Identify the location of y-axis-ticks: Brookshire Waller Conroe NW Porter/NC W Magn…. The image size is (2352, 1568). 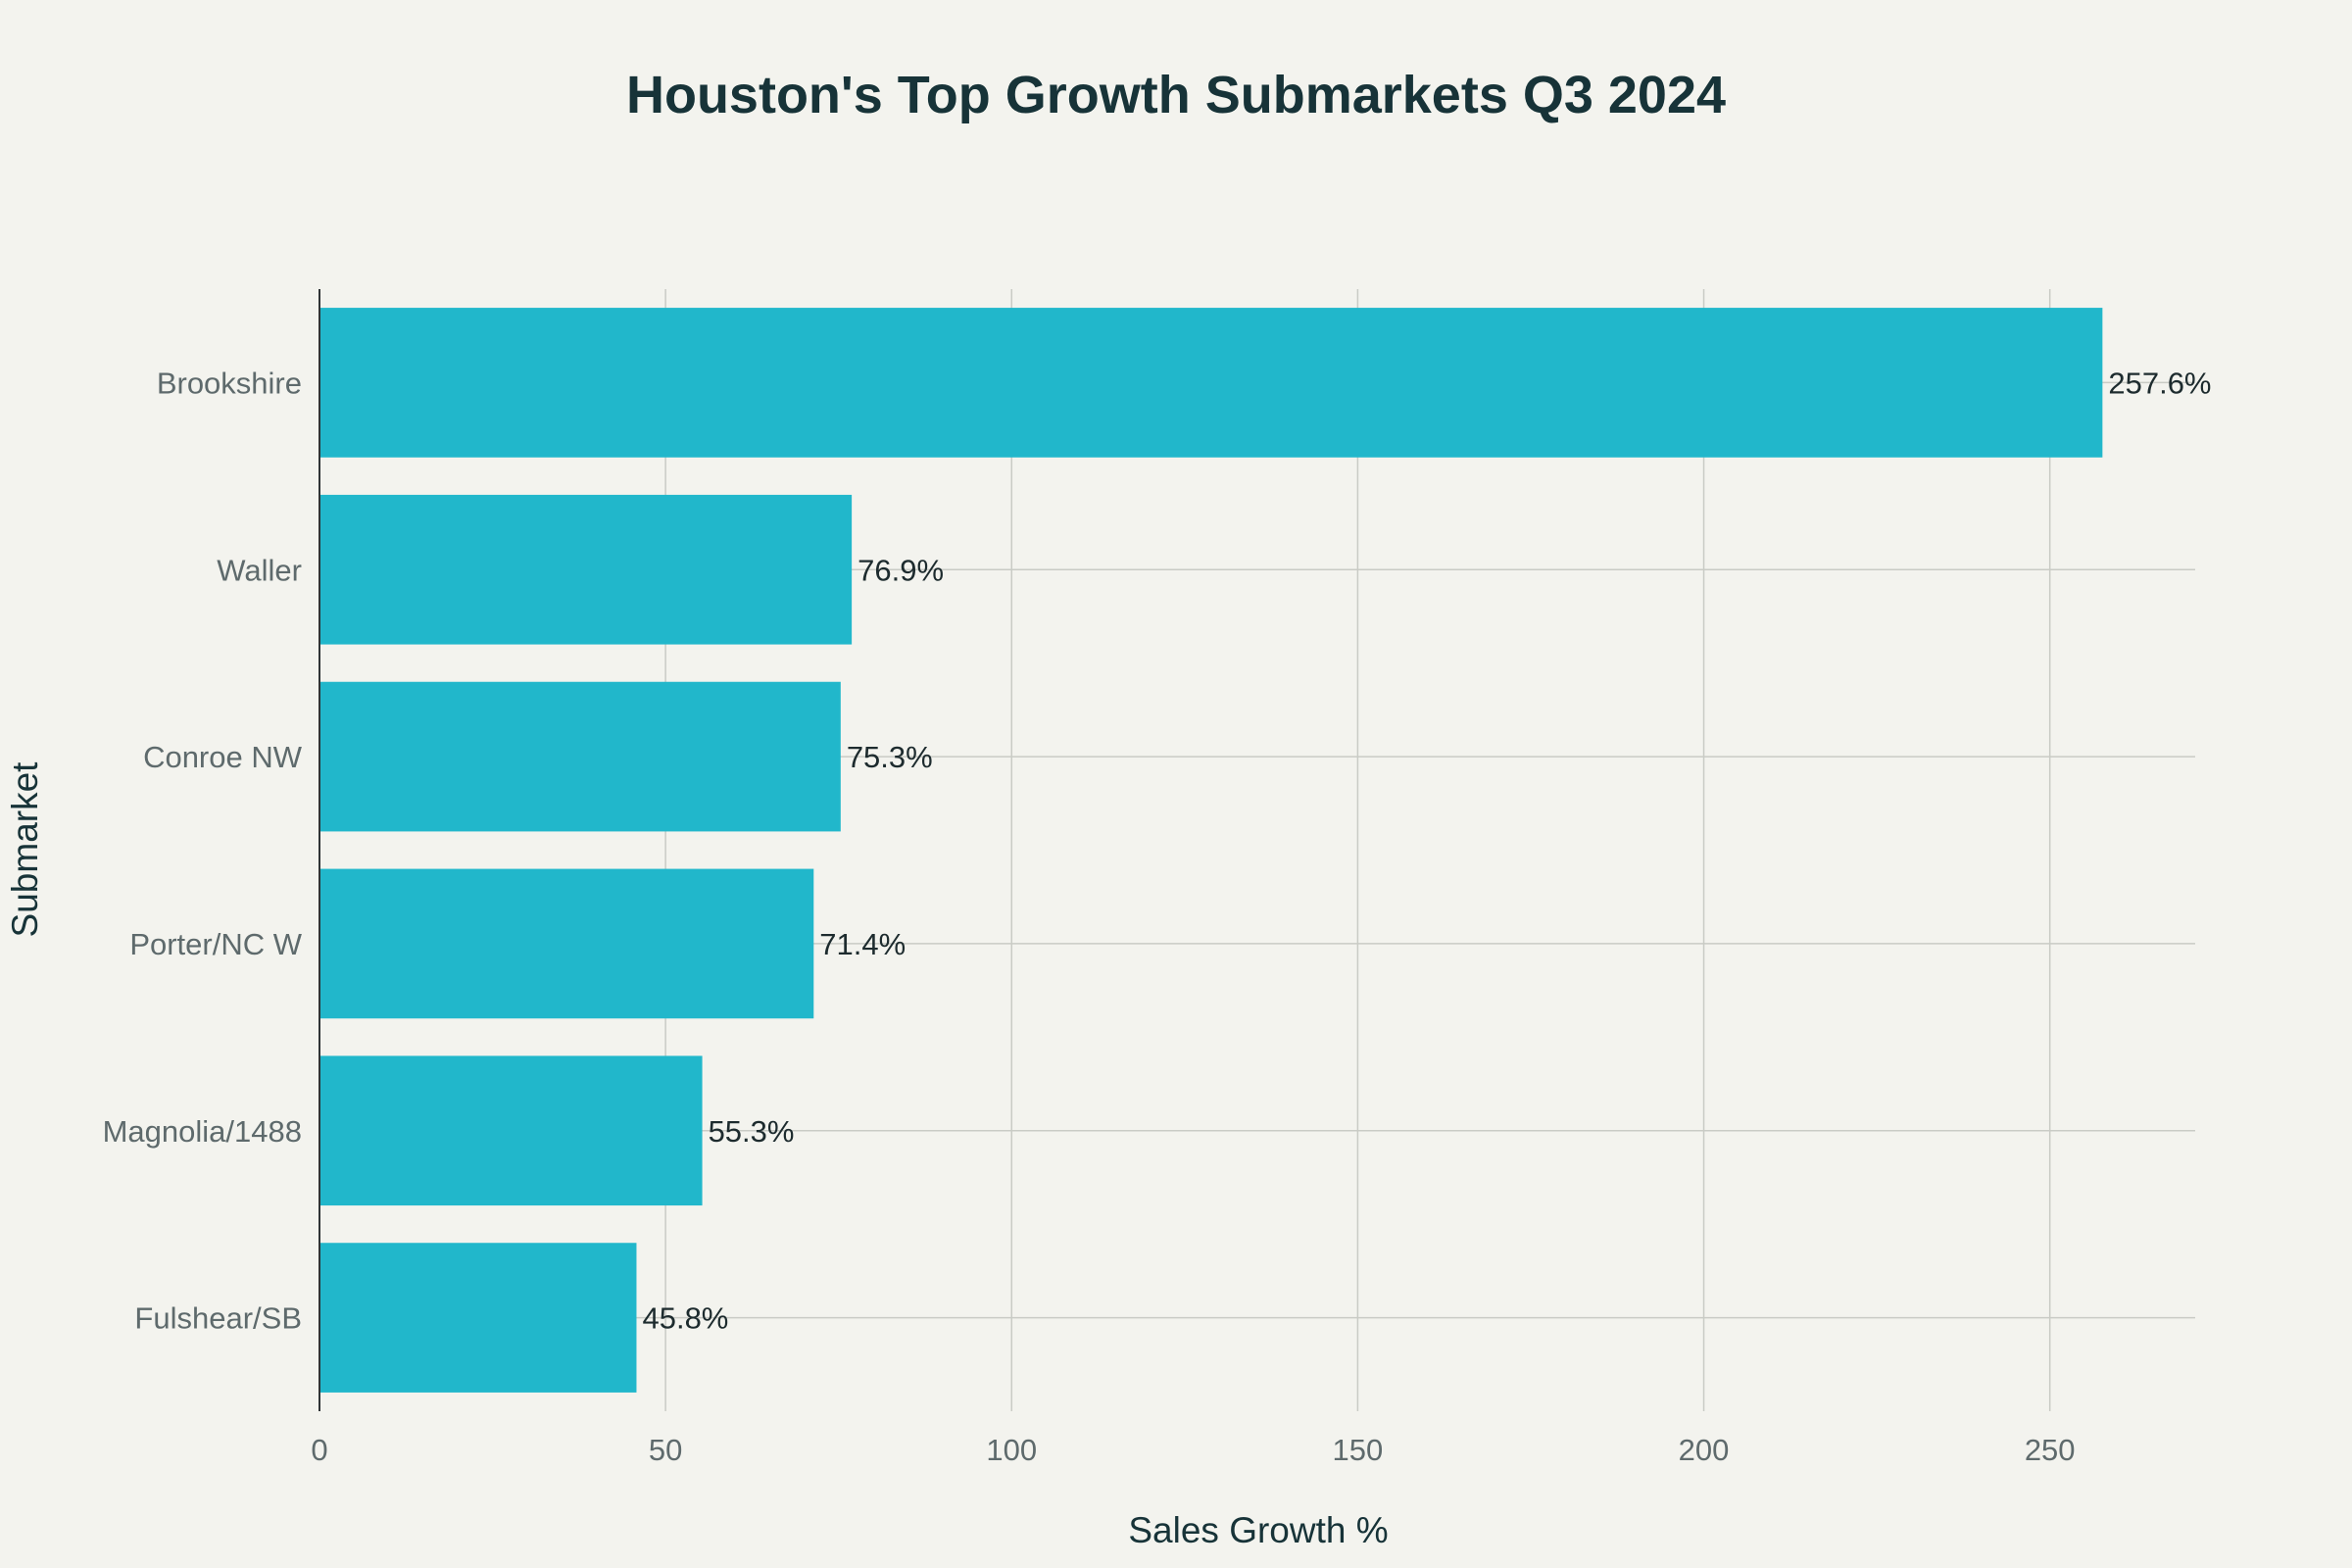
(203, 850).